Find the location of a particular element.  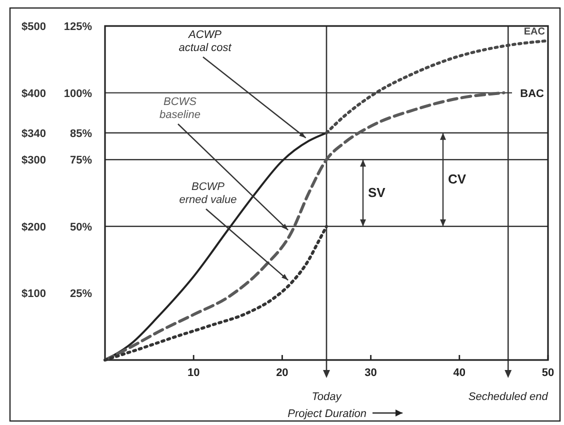

text: BCWS baseline is located at coordinates (180, 108).